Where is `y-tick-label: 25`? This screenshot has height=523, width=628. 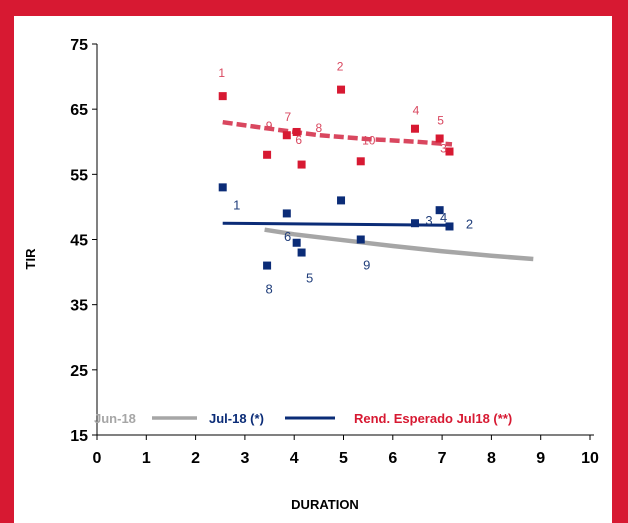
y-tick-label: 25 is located at coordinates (79, 371).